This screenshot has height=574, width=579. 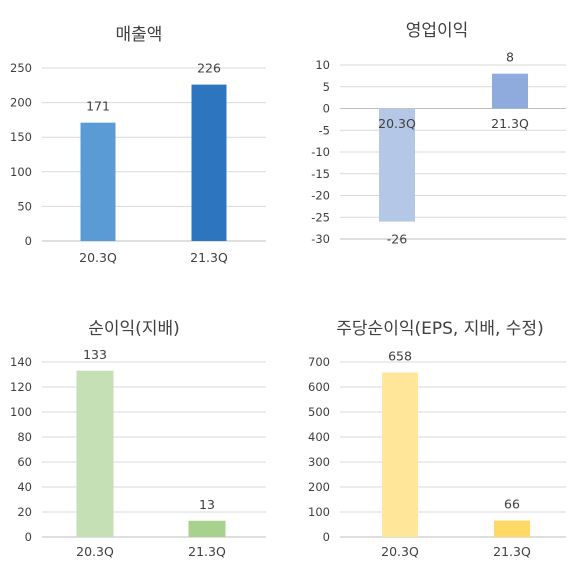 What do you see at coordinates (324, 130) in the screenshot?
I see `y-tick-label: -5` at bounding box center [324, 130].